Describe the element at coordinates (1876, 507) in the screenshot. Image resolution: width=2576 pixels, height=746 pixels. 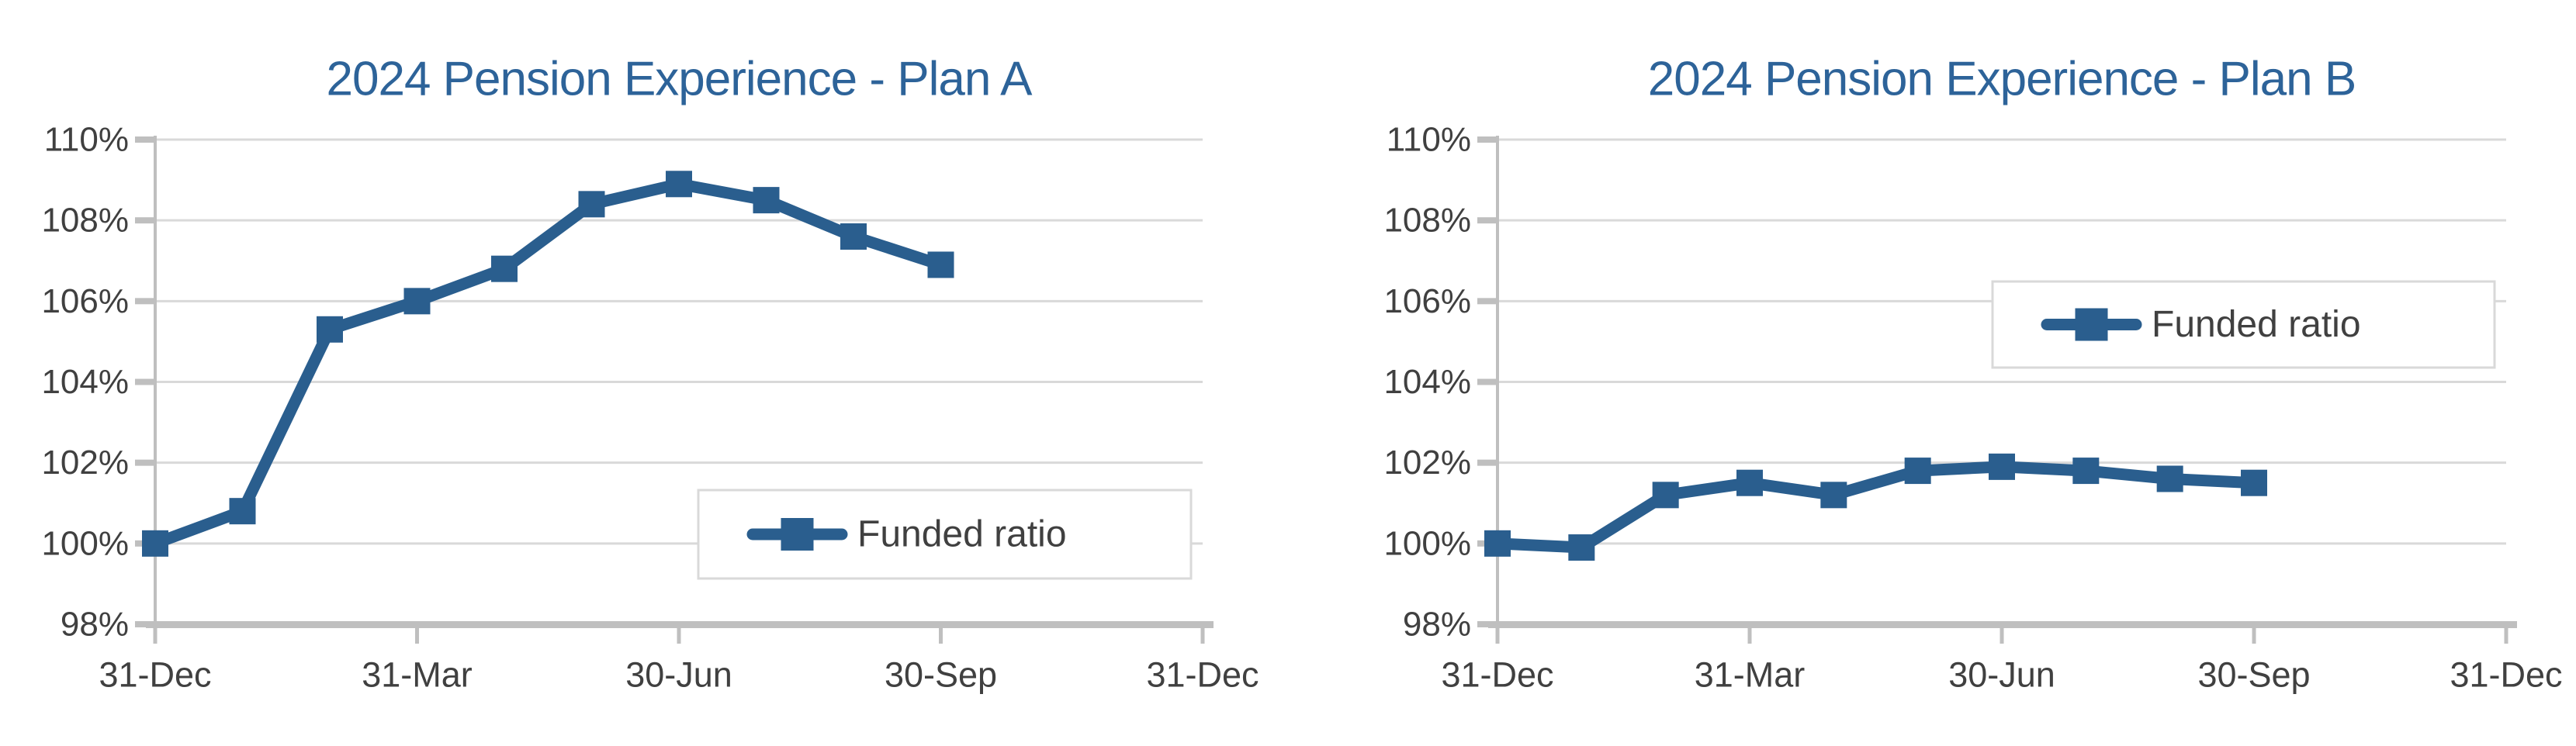
I see `funded-ratio-line` at that location.